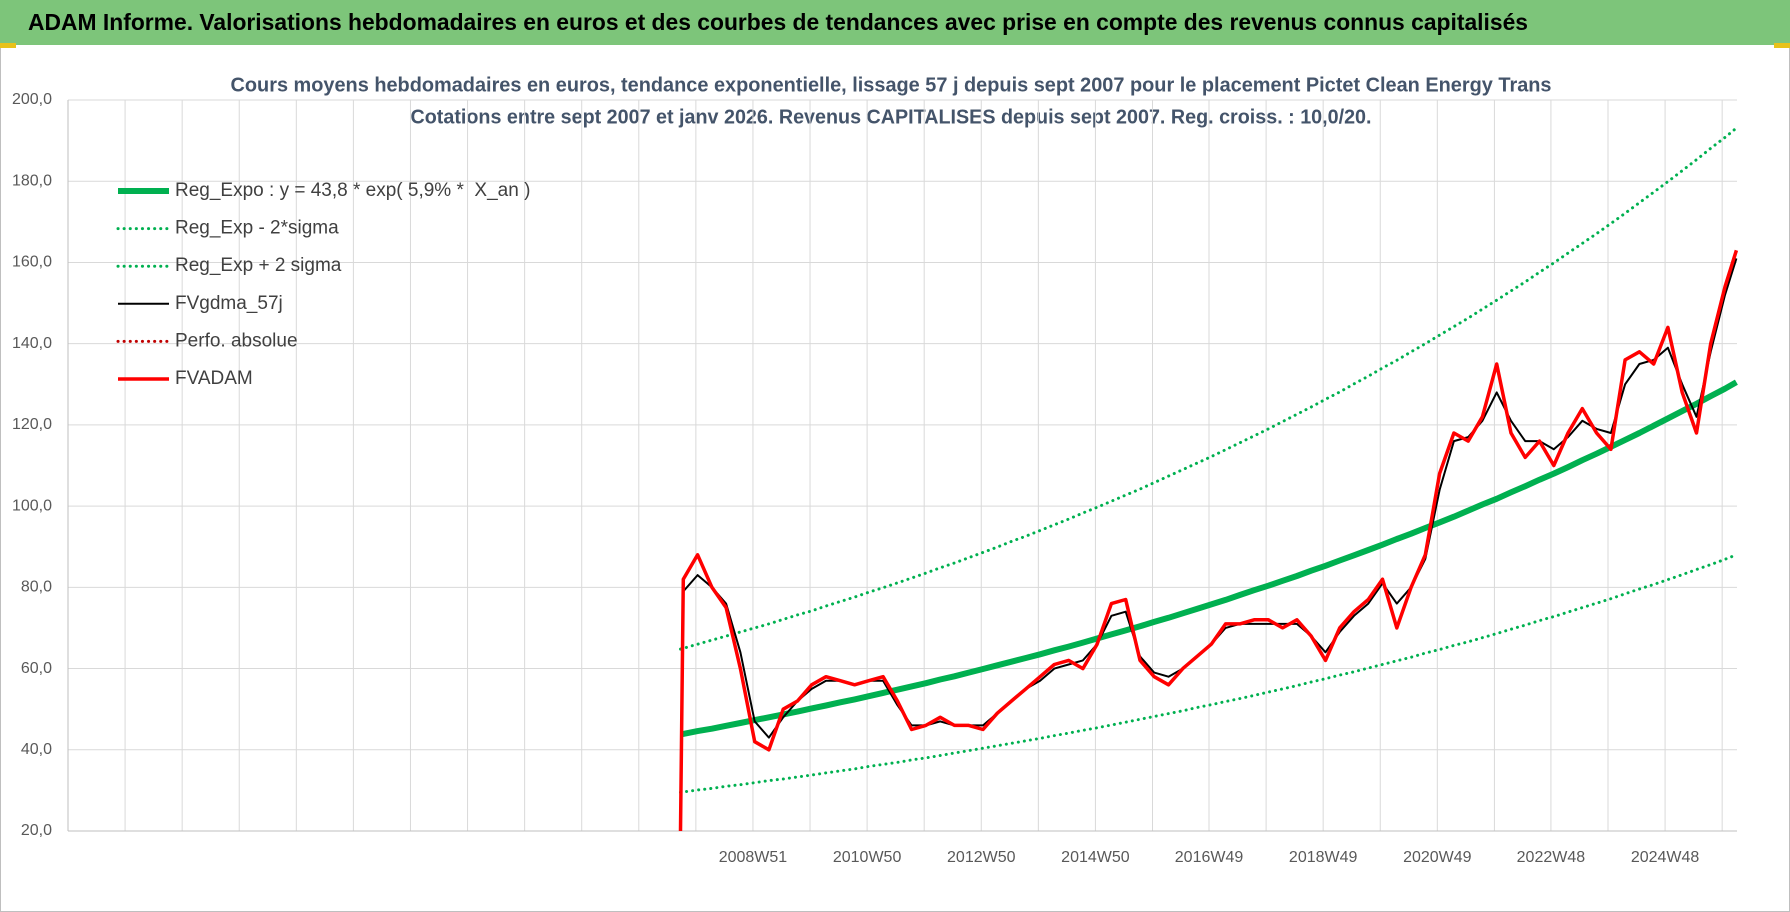  I want to click on x-tick-label: 2012W50, so click(981, 857).